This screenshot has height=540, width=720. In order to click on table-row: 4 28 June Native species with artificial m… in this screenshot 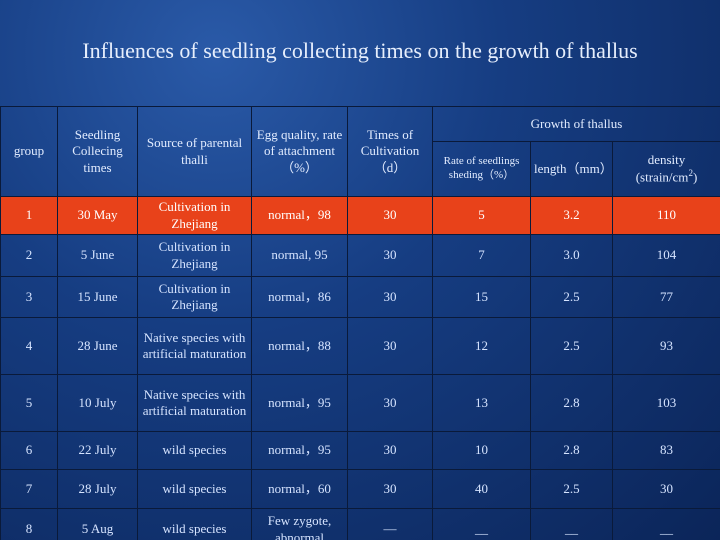, I will do `click(360, 346)`.